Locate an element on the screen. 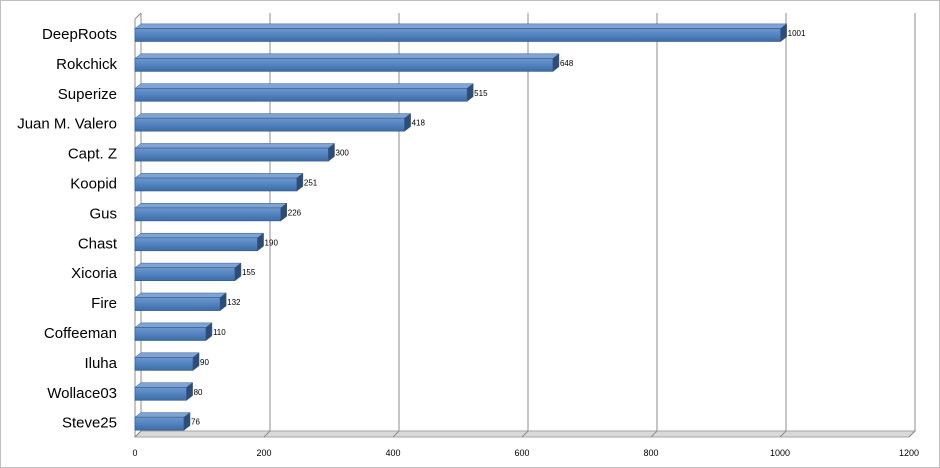  x-tick-label: 600 is located at coordinates (521, 453).